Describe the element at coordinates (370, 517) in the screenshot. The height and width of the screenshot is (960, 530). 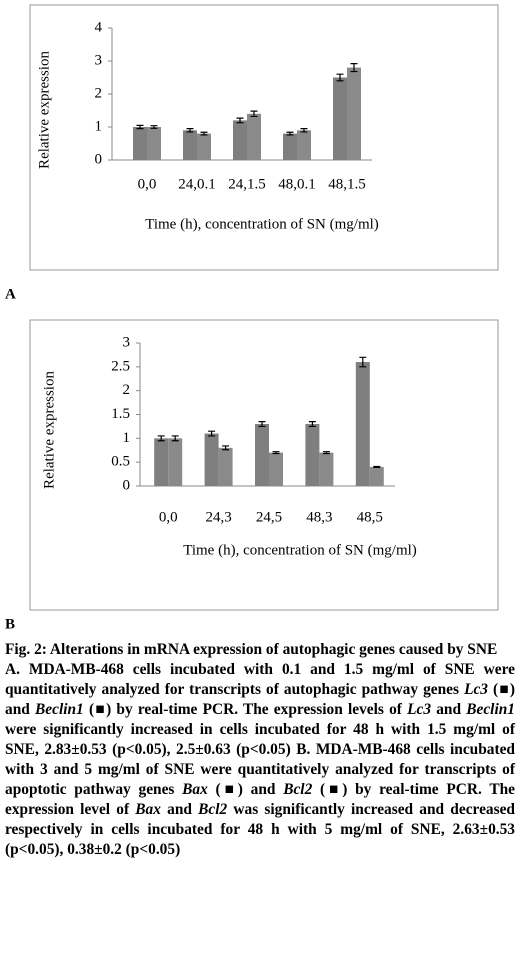
I see `x-tick-label: 48,5` at that location.